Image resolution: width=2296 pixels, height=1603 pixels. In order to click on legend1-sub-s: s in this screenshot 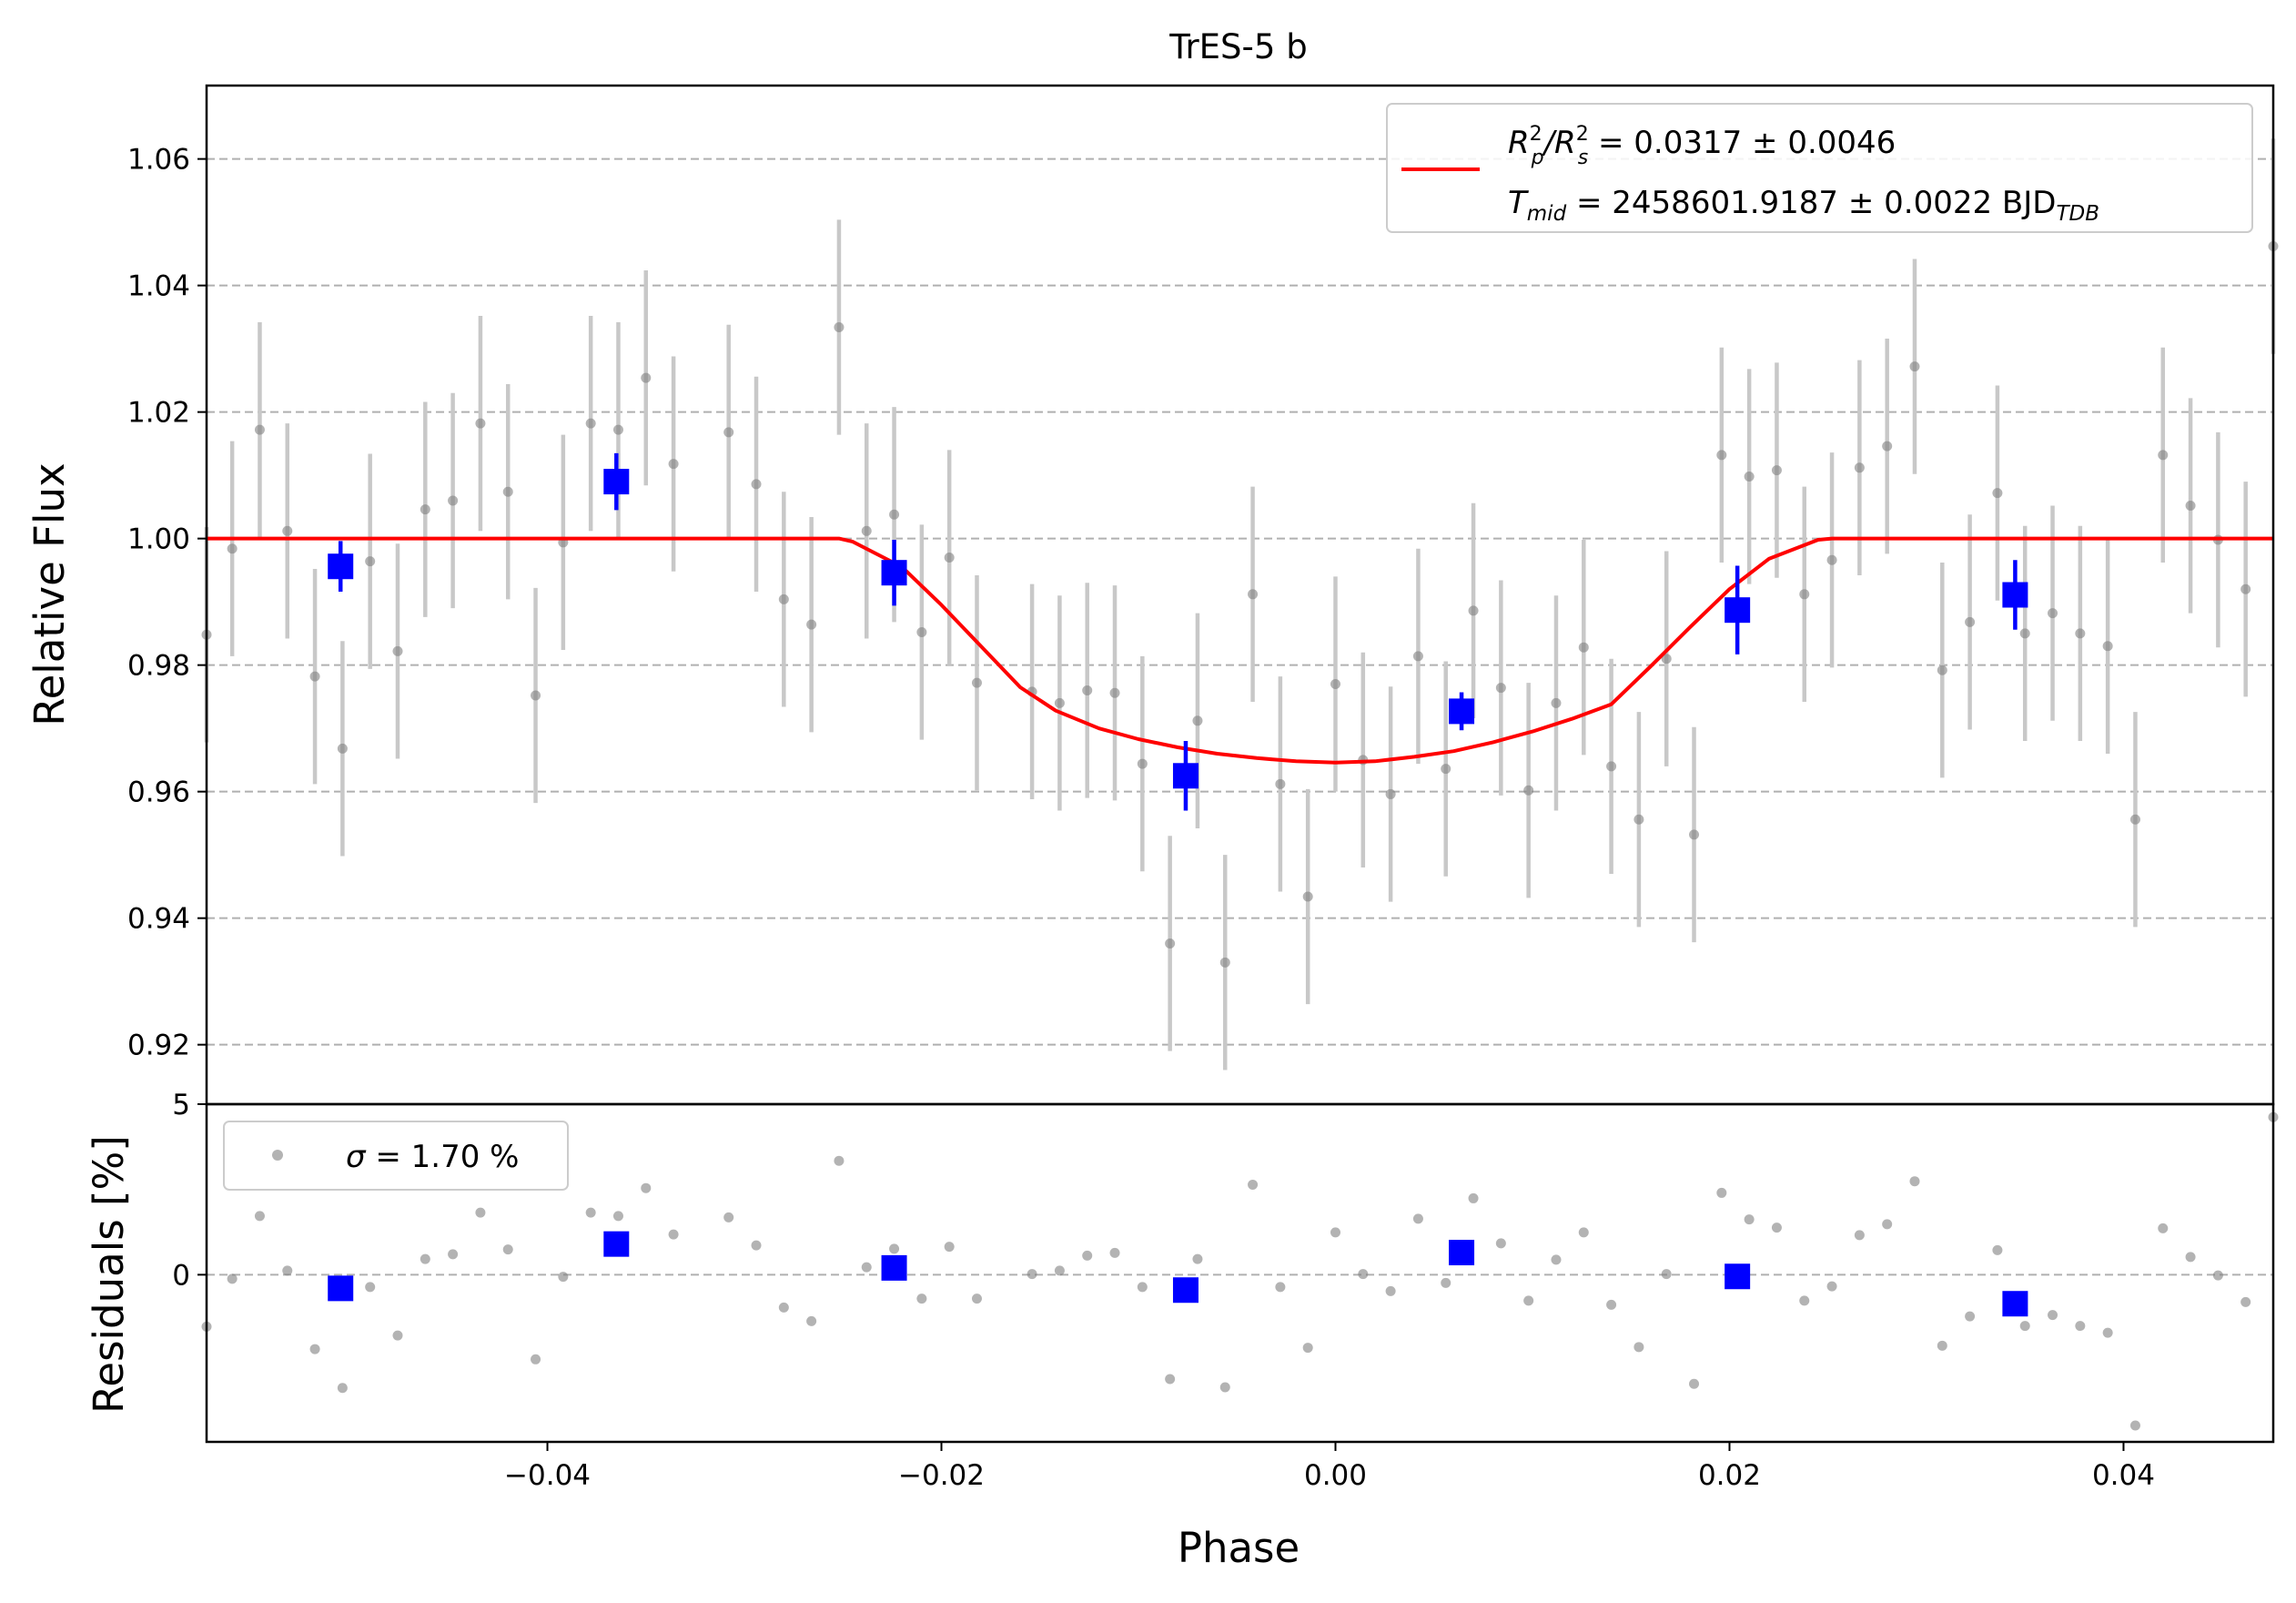, I will do `click(1583, 158)`.